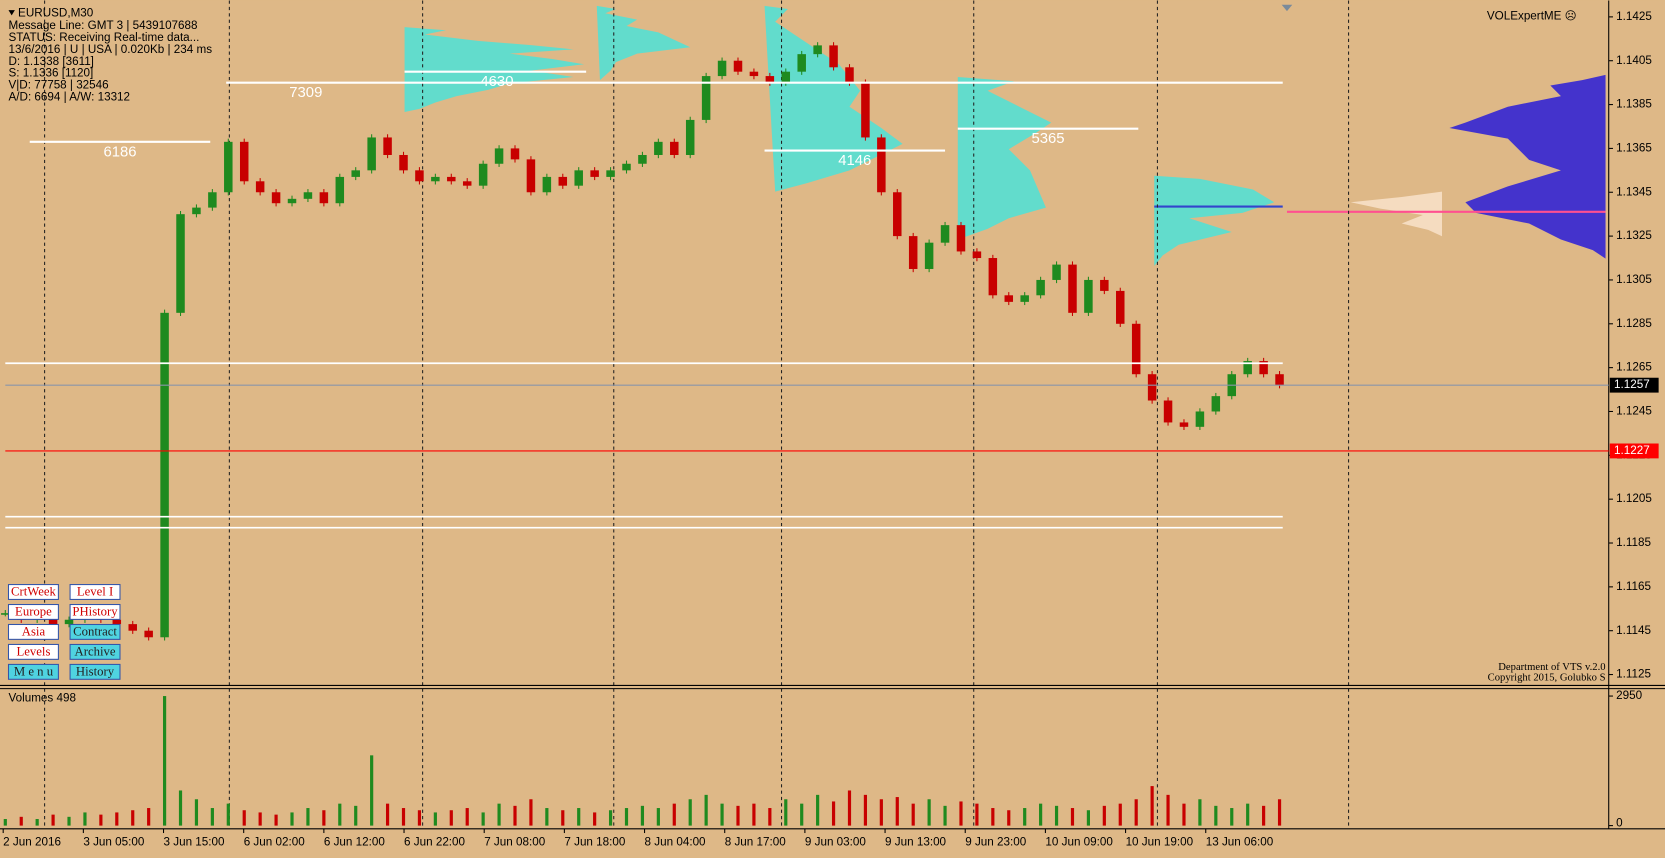  I want to click on button: M e n u, so click(33, 671).